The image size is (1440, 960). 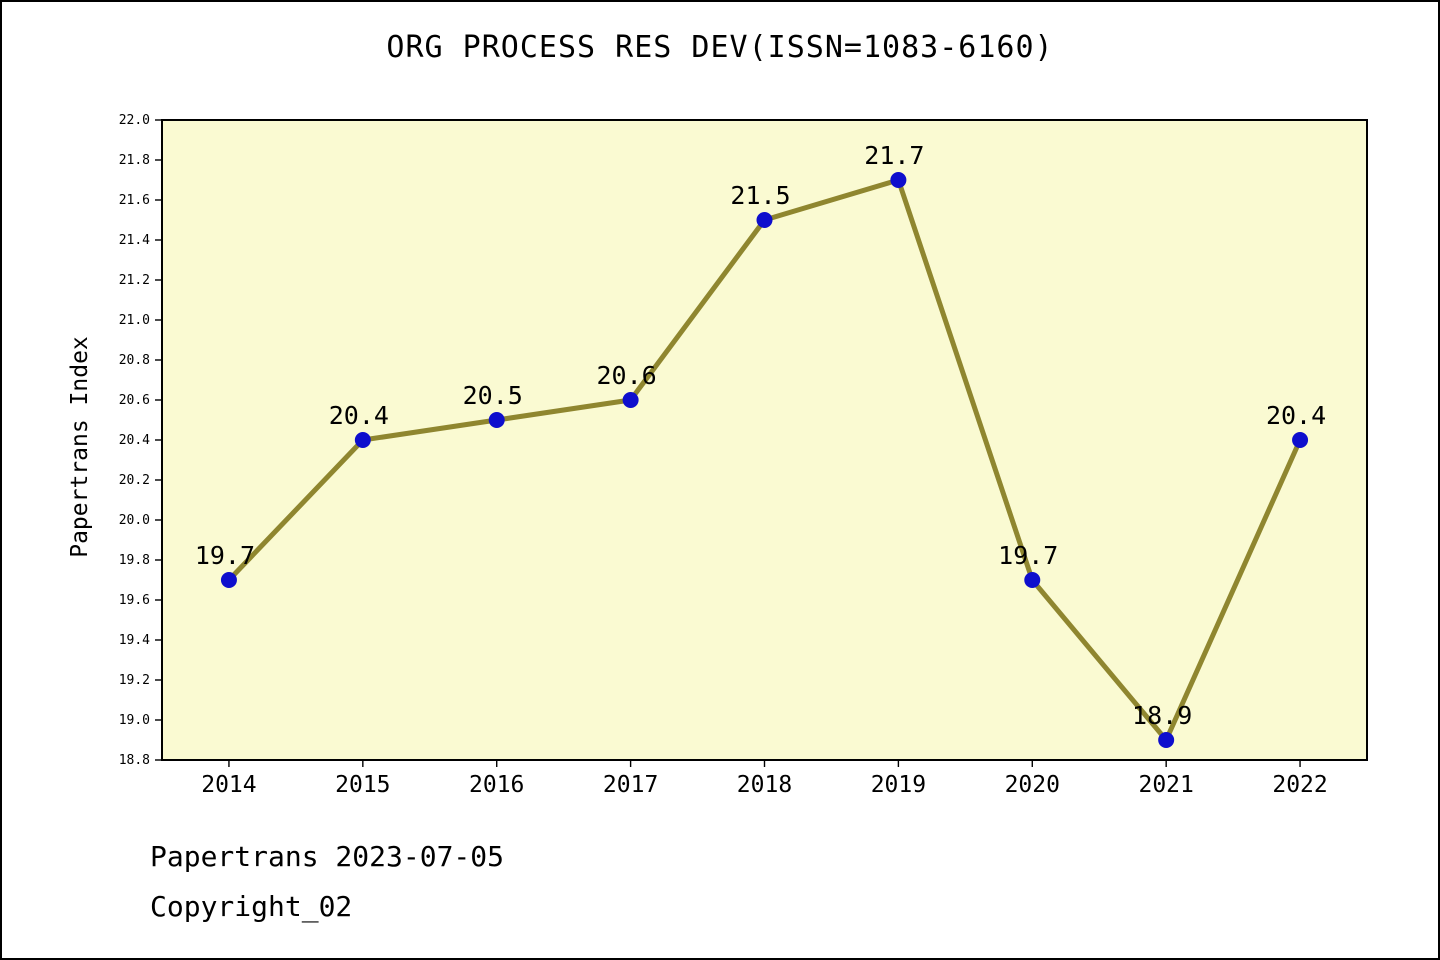 I want to click on y-tick-label: 20.2, so click(x=134, y=480).